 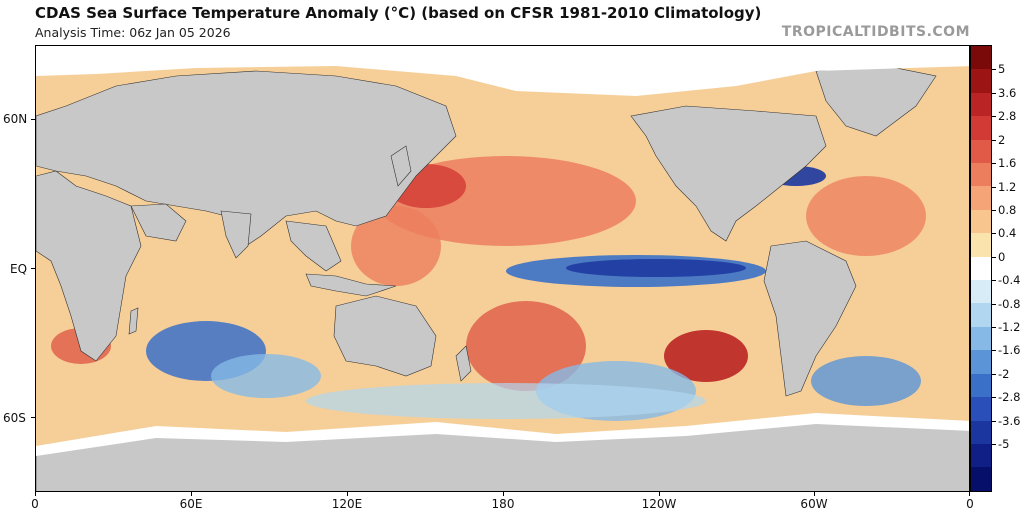 I want to click on colorbar-label: -3.6, so click(x=1009, y=420).